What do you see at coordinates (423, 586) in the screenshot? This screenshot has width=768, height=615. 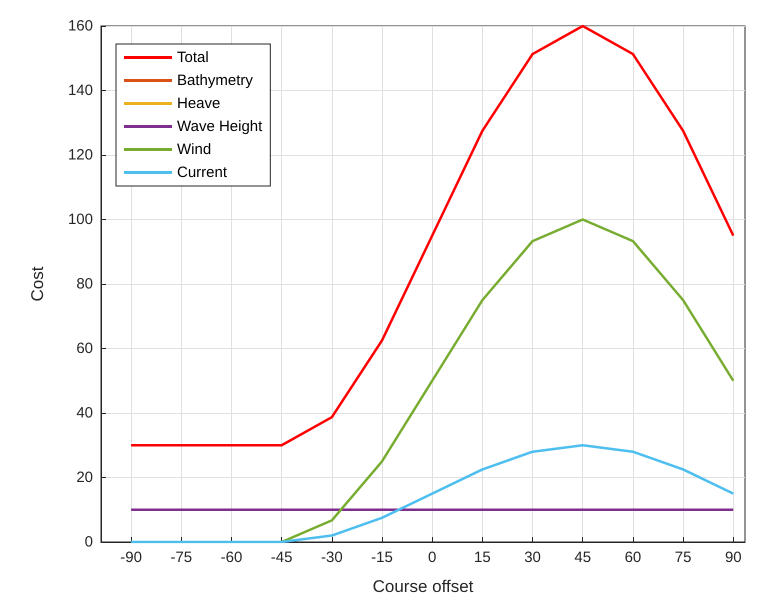 I see `x-axis-title: Course offset` at bounding box center [423, 586].